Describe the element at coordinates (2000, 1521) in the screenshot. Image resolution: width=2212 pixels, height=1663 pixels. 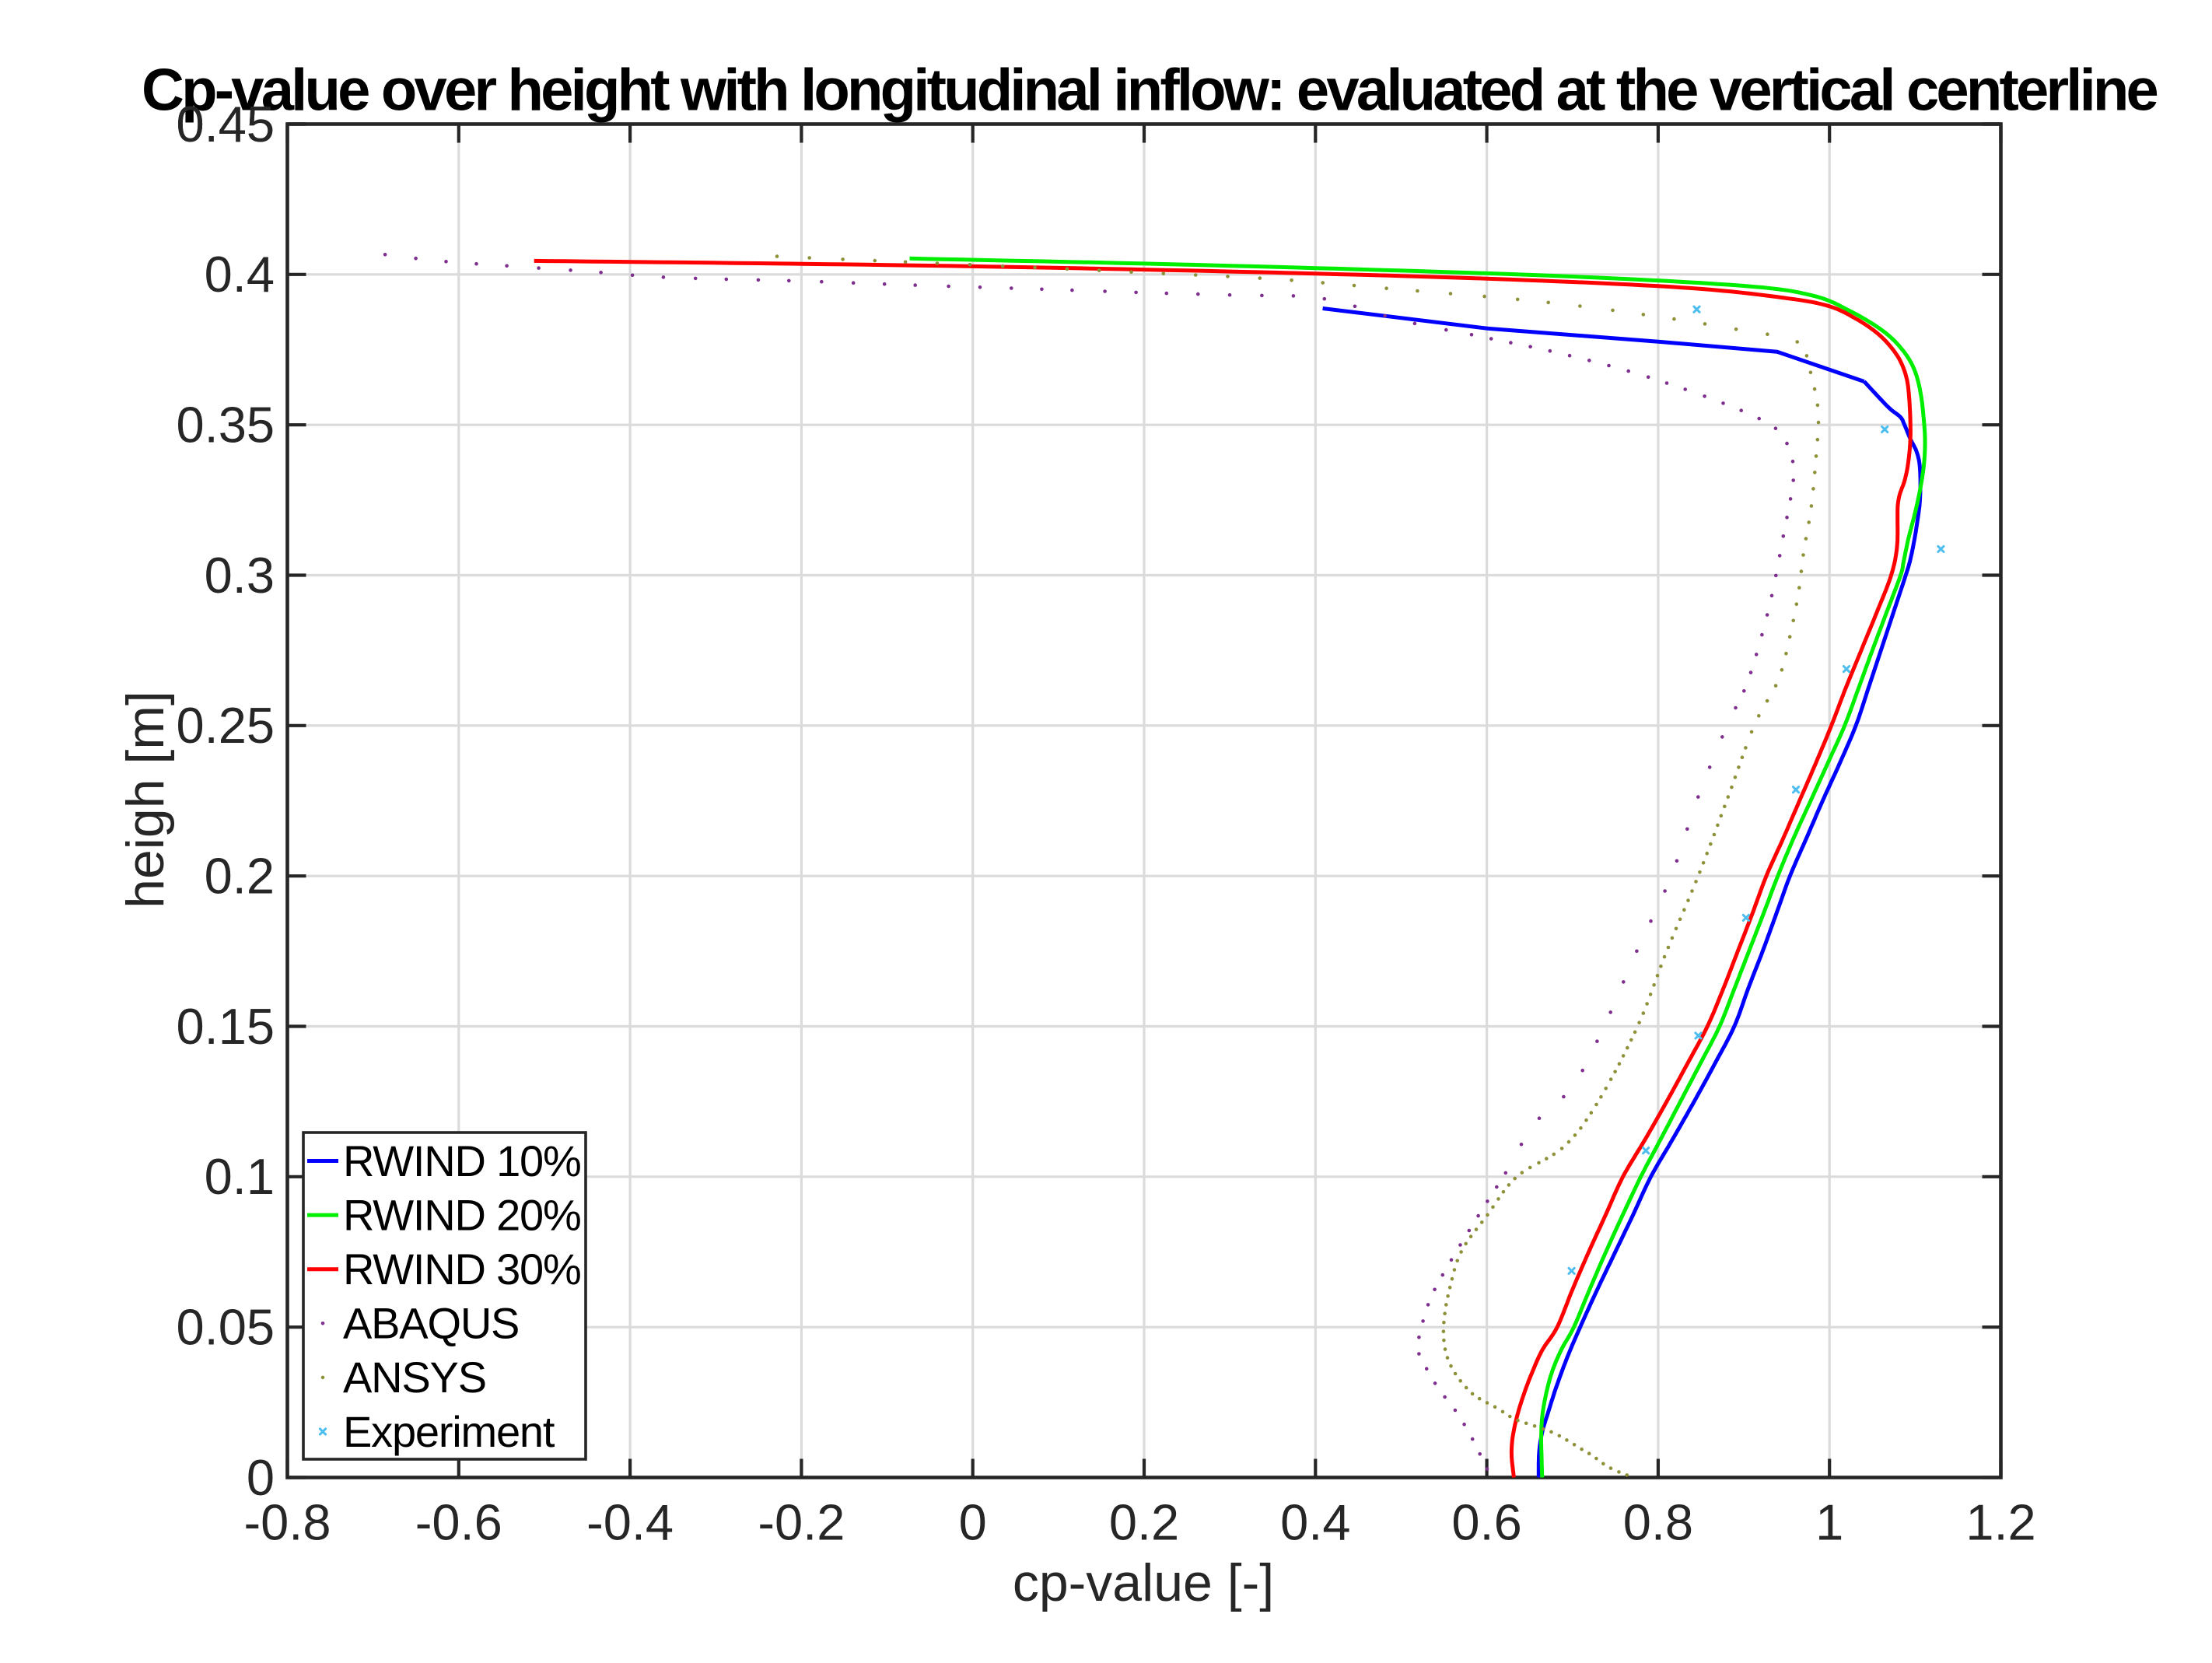
I see `svg-text: 1.2` at that location.